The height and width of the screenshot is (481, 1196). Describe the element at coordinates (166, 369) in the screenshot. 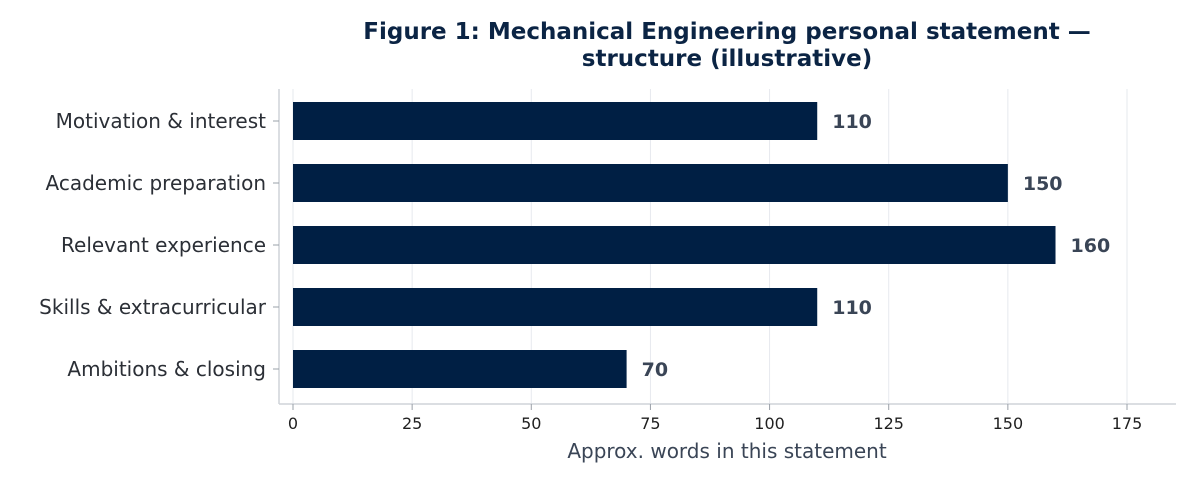

I see `category-label: Ambitions & closing` at that location.